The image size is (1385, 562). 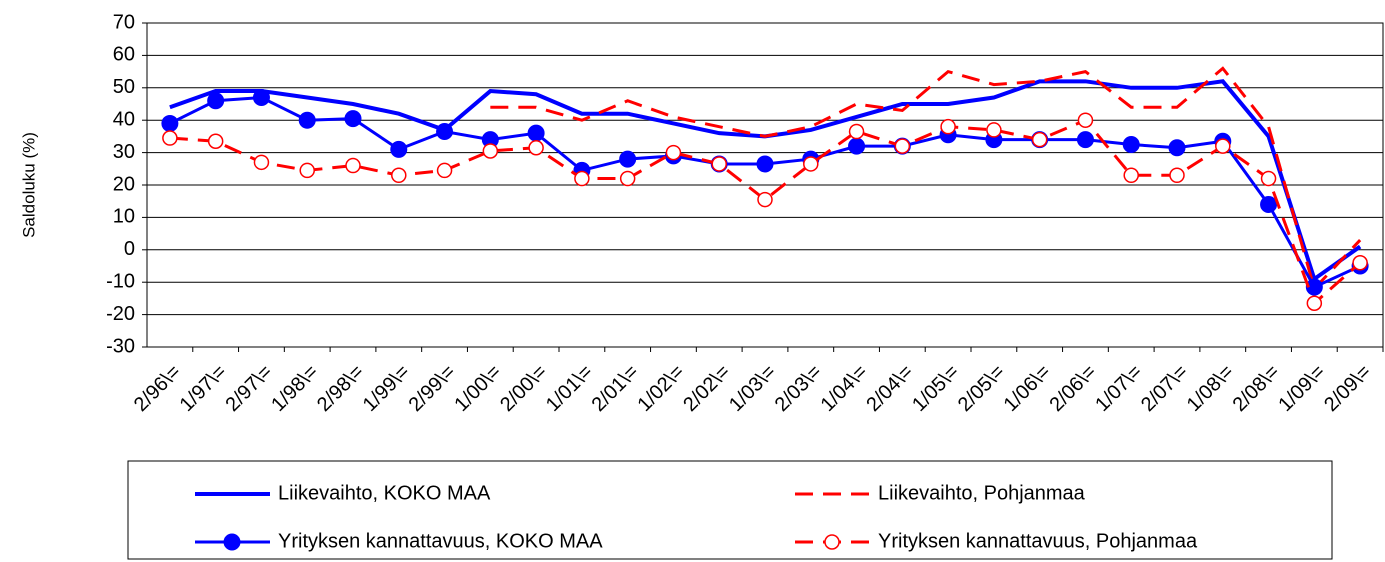 I want to click on x-tick-label: 1/07\=, so click(x=1118, y=388).